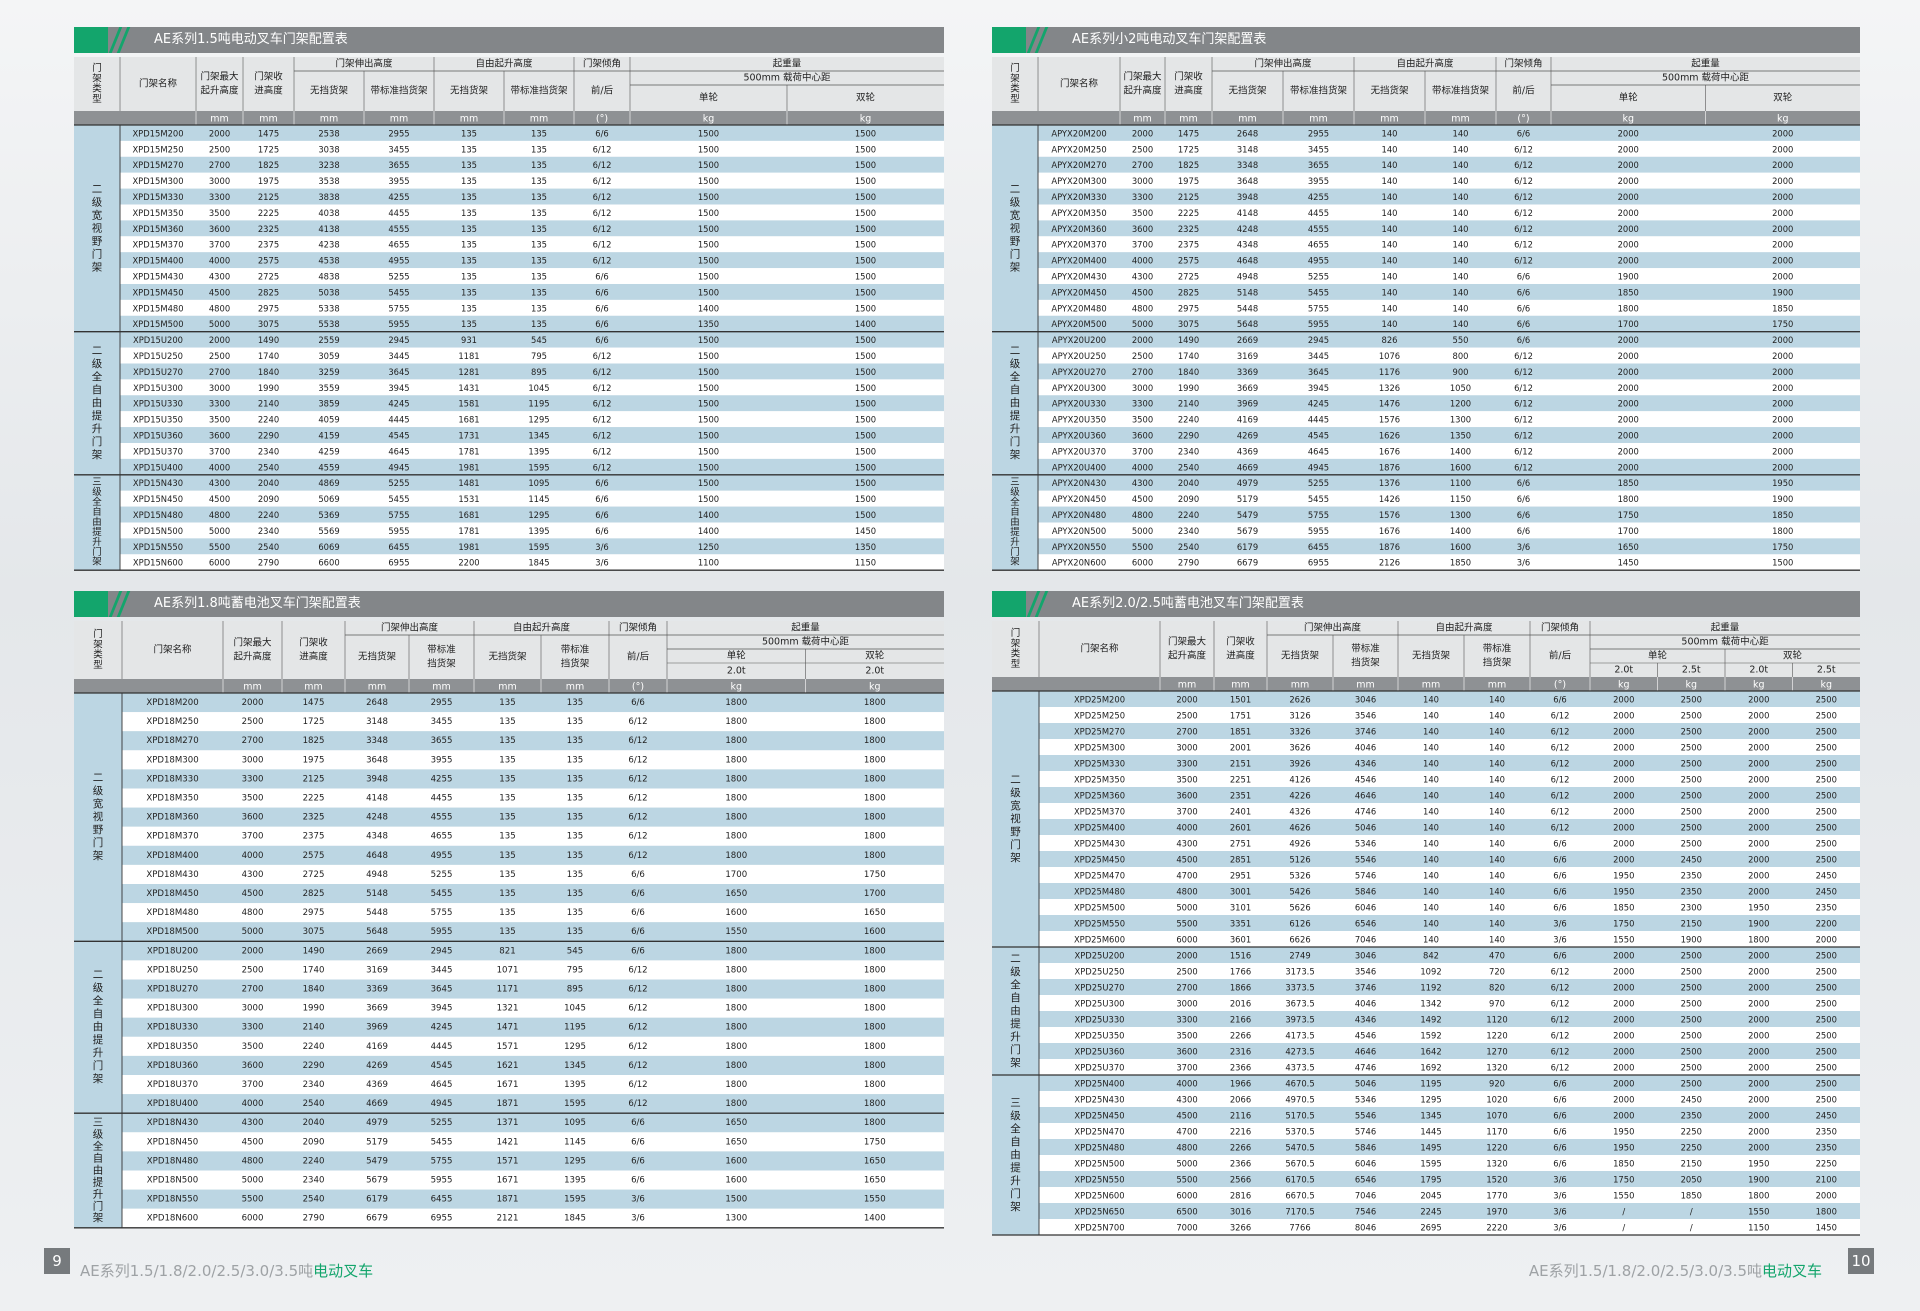 The height and width of the screenshot is (1311, 1920). What do you see at coordinates (377, 856) in the screenshot?
I see `cell-value: 4648` at bounding box center [377, 856].